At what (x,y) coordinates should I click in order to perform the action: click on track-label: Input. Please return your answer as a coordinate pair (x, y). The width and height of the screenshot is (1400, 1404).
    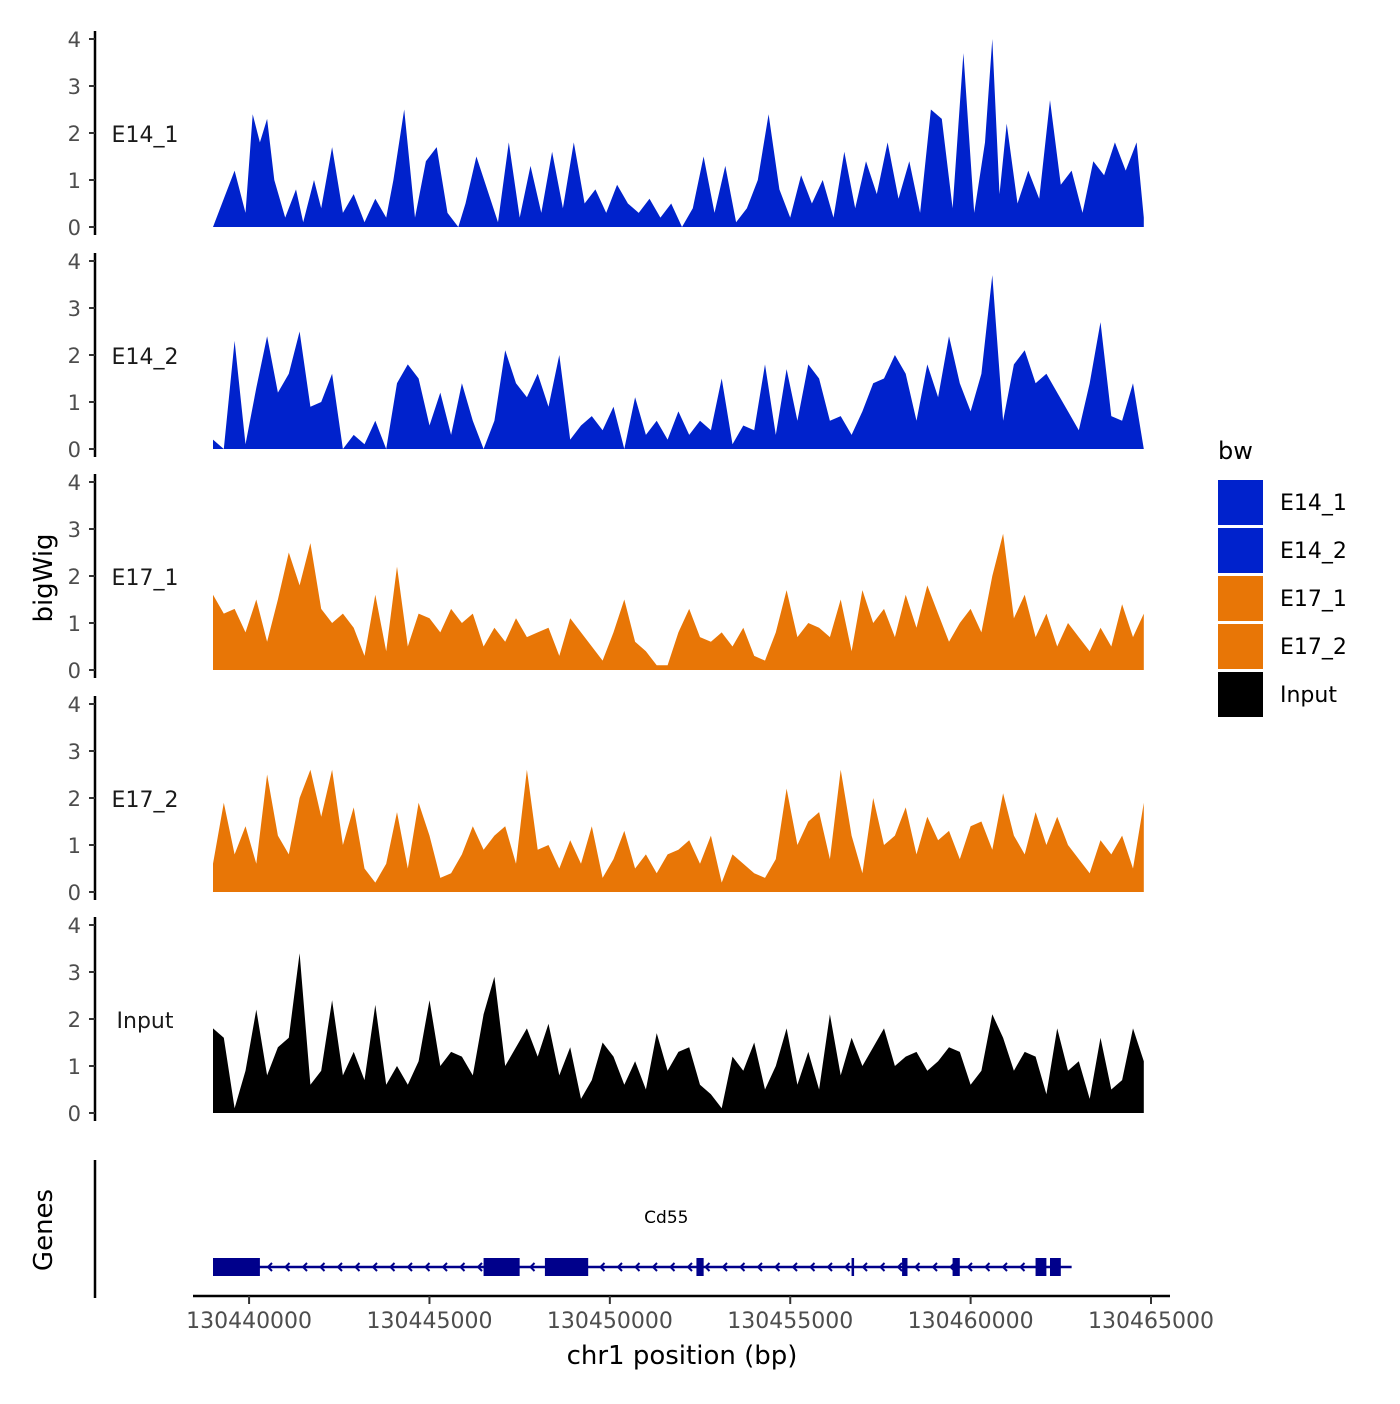
    Looking at the image, I should click on (145, 1021).